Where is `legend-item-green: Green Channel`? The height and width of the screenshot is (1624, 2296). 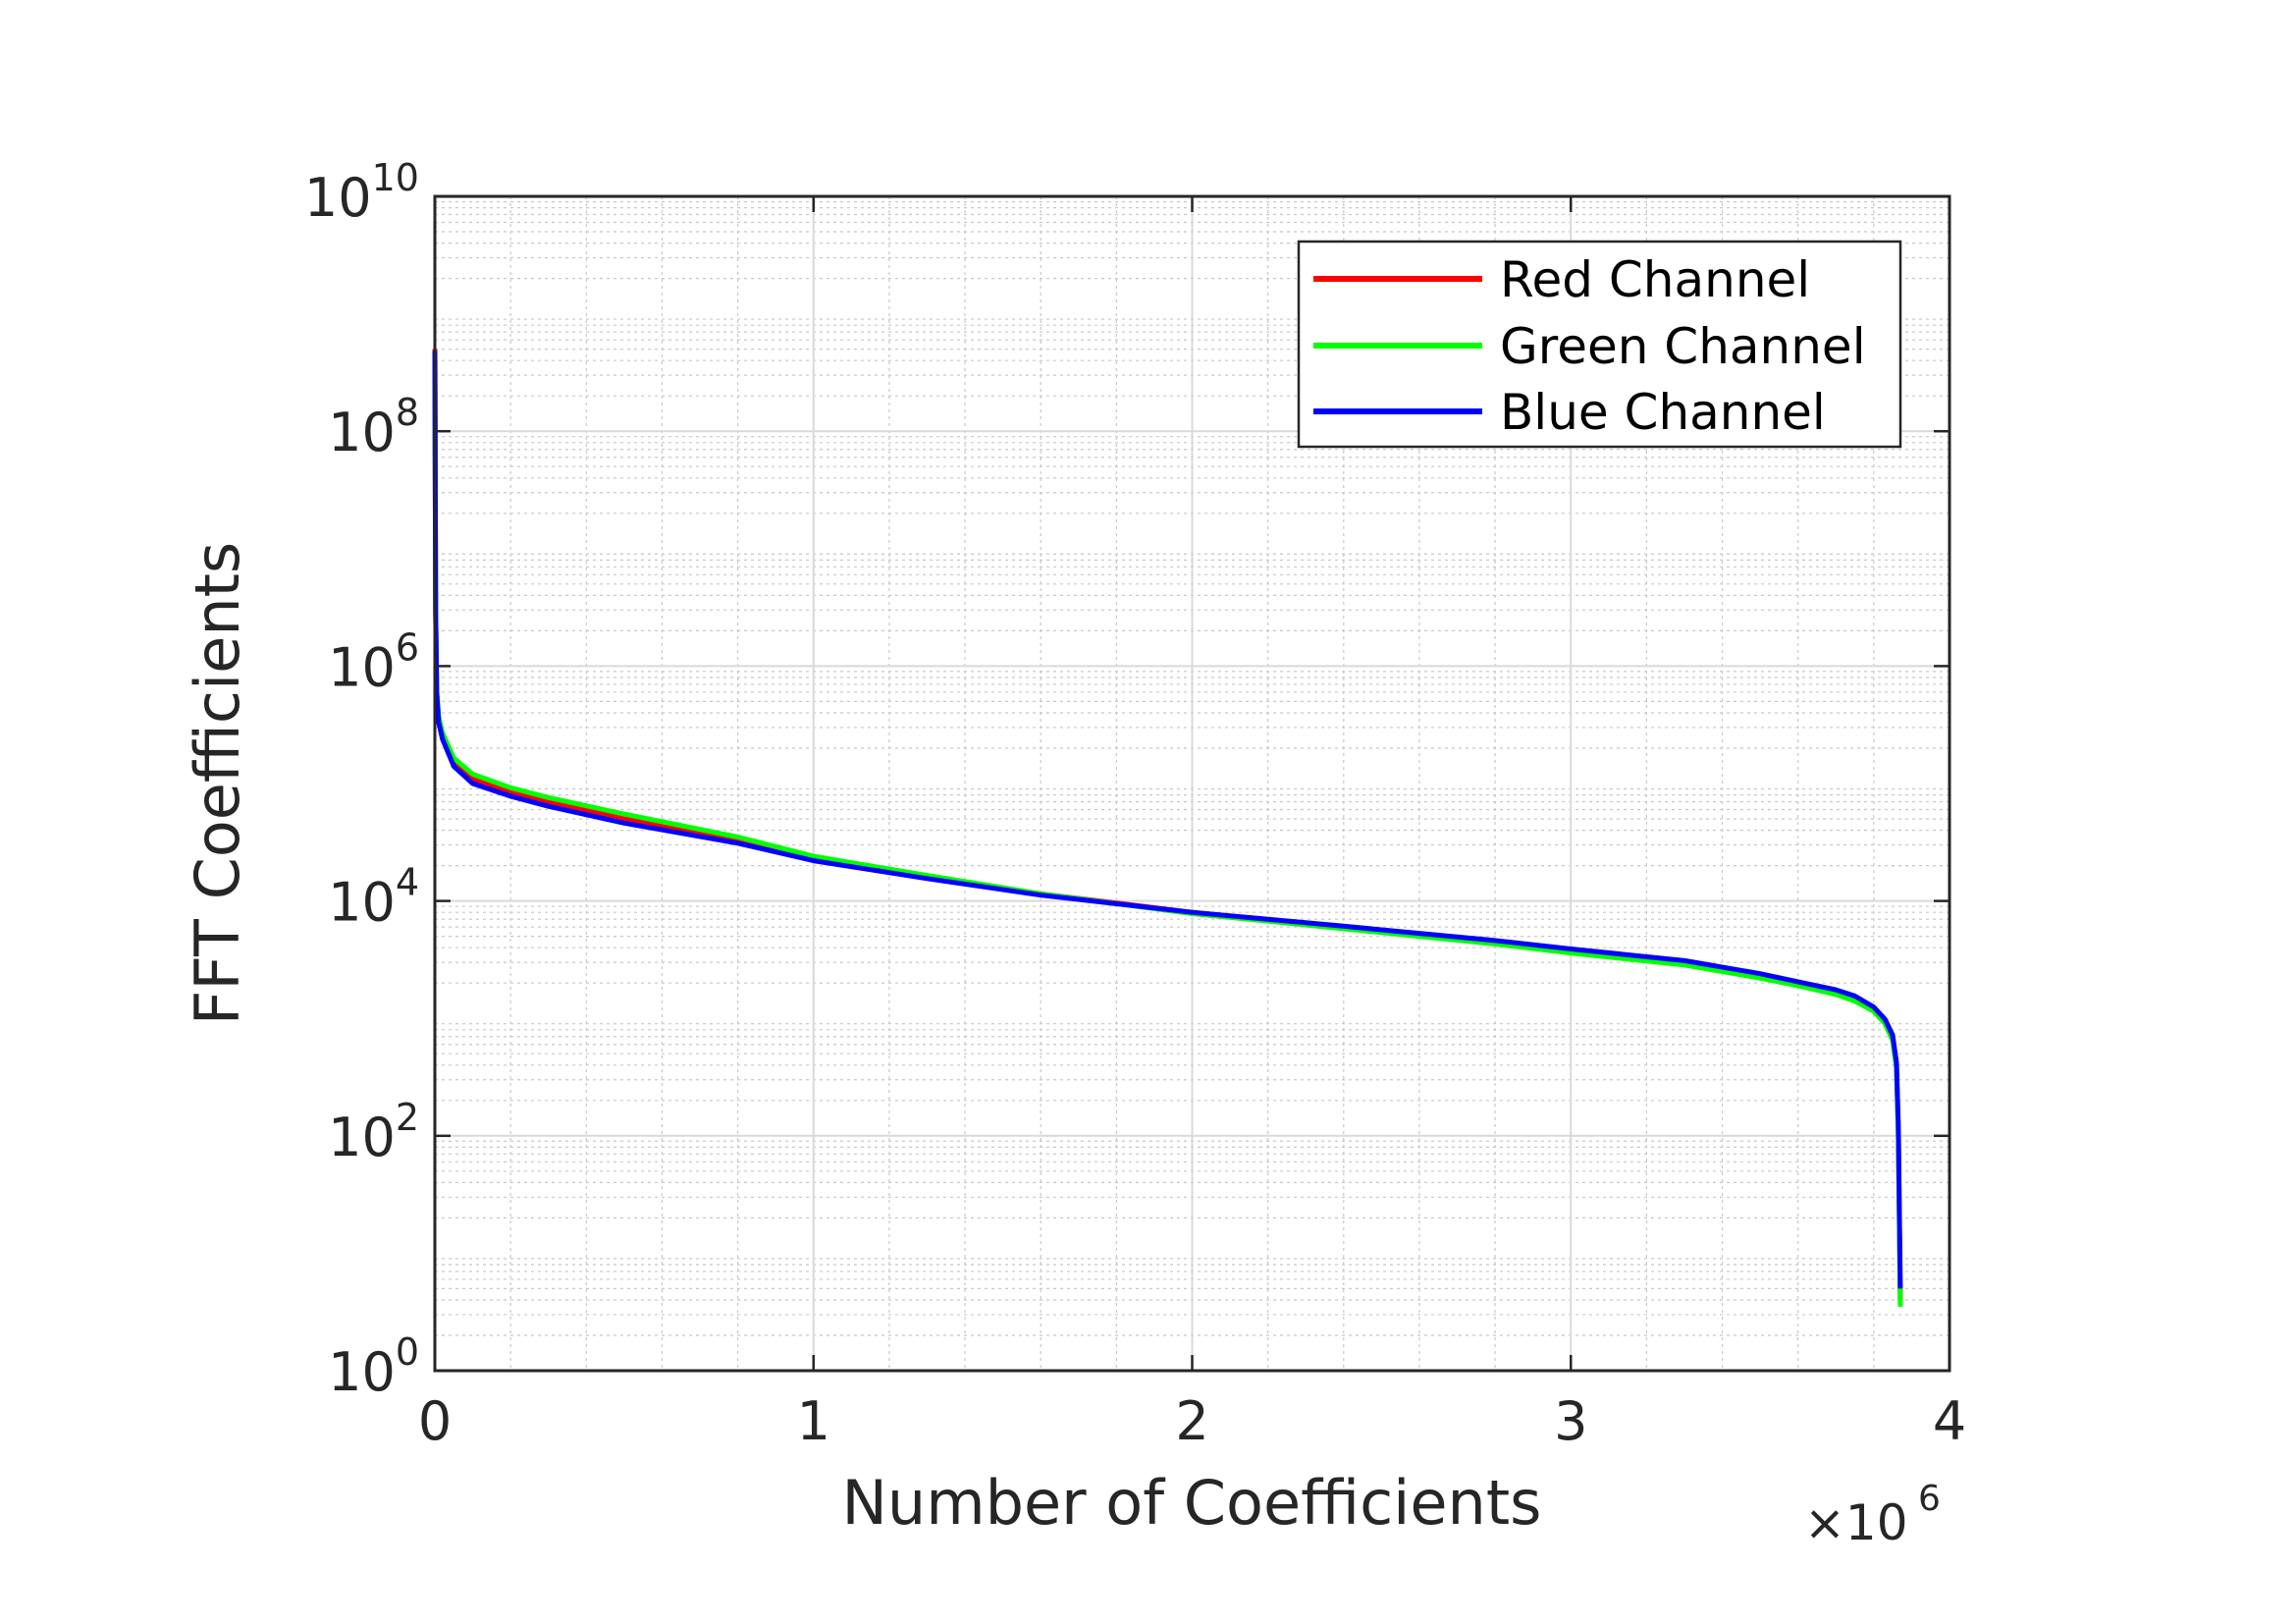
legend-item-green: Green Channel is located at coordinates (1590, 346).